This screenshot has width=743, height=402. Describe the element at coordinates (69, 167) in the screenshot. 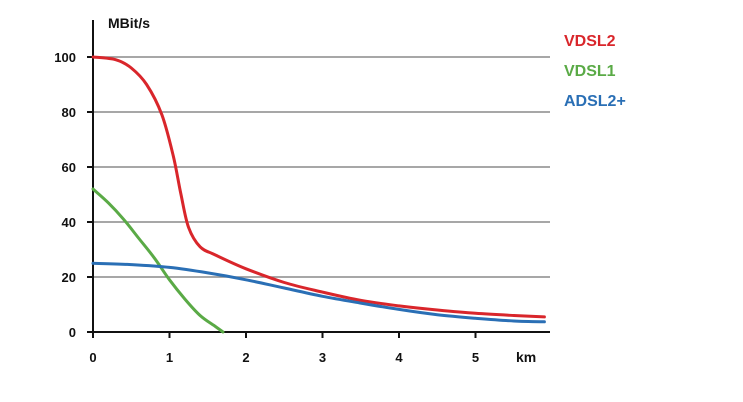

I see `y-tick-label: 60` at that location.